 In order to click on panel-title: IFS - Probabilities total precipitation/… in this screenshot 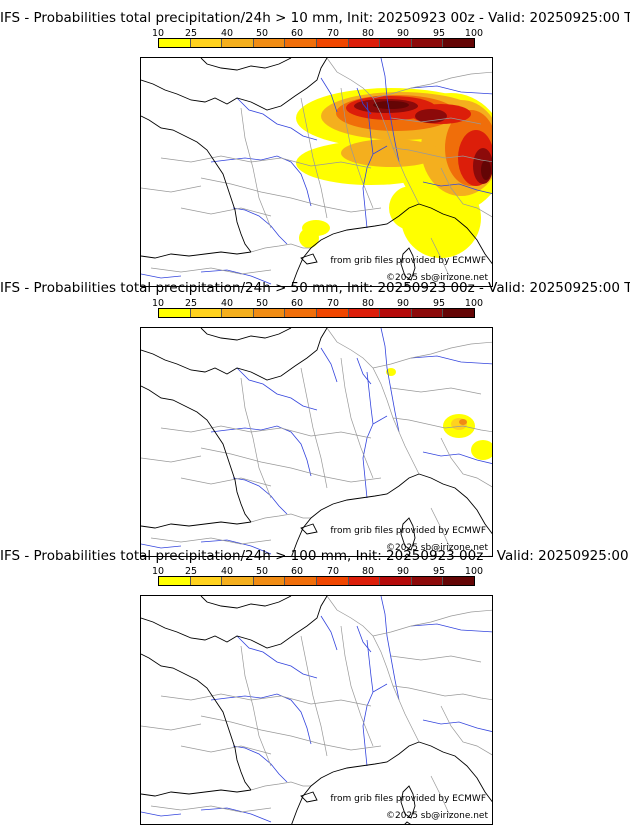, I will do `click(315, 18)`.